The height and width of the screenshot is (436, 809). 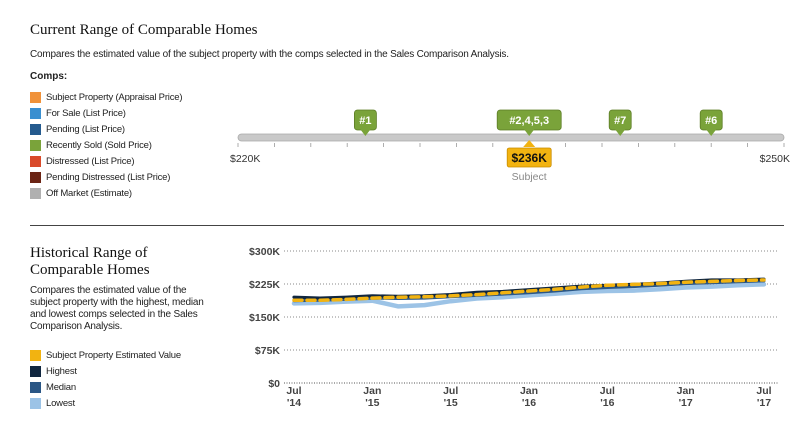 I want to click on subject-marker: $236K Subject, so click(x=529, y=161).